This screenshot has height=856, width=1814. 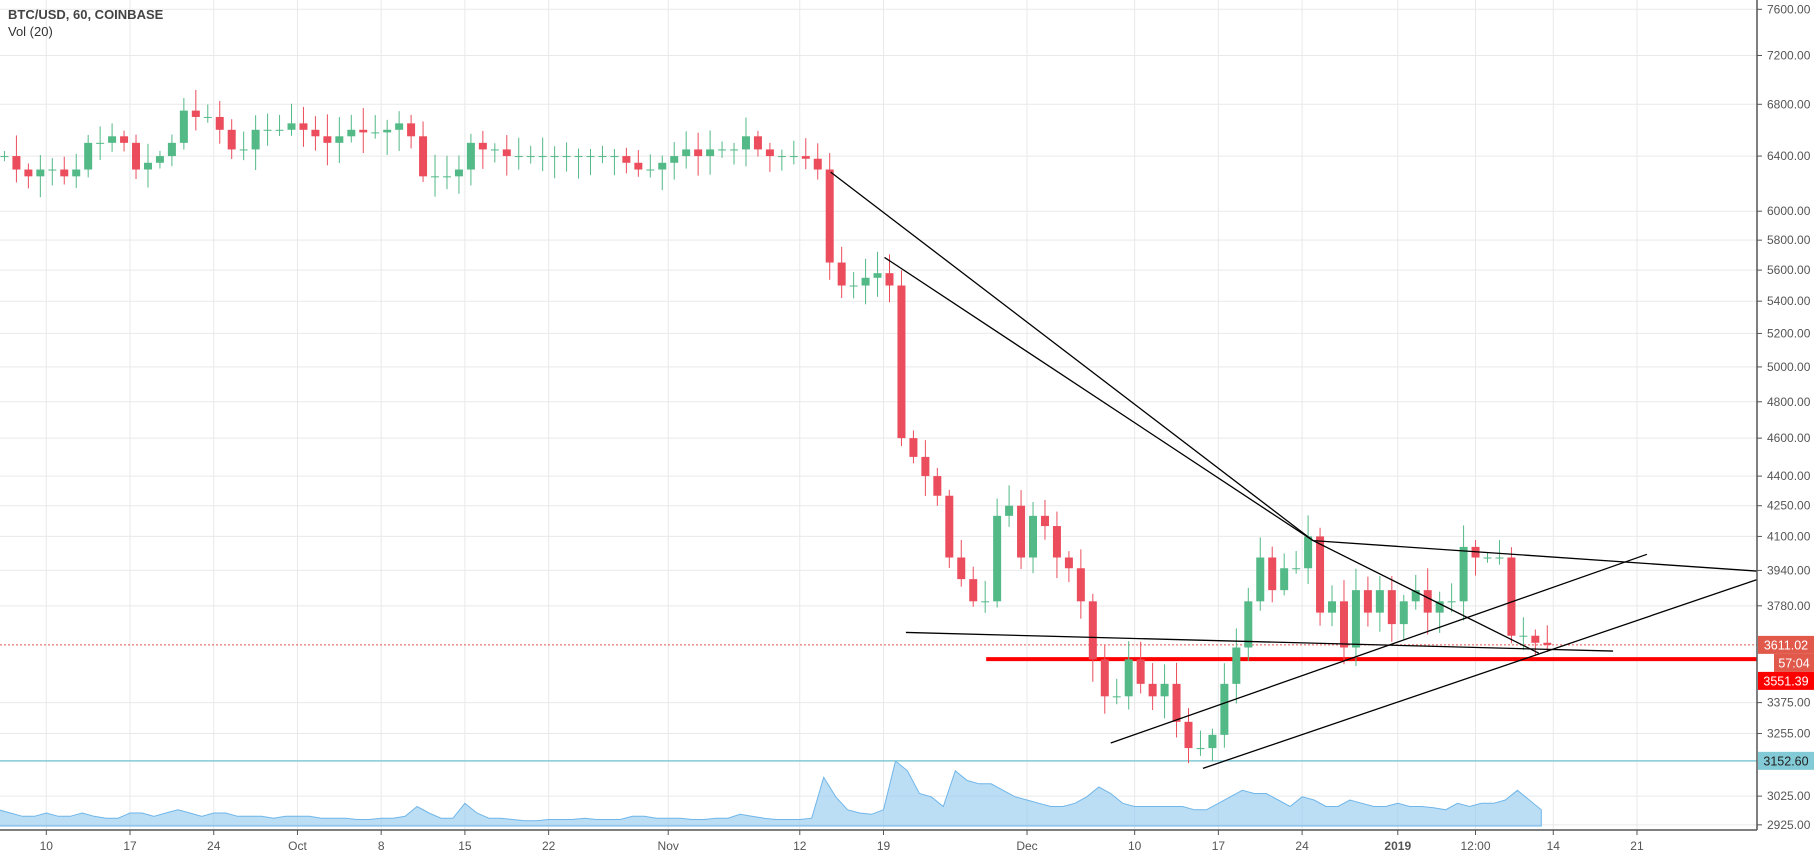 What do you see at coordinates (884, 846) in the screenshot?
I see `x-tick-label: 19` at bounding box center [884, 846].